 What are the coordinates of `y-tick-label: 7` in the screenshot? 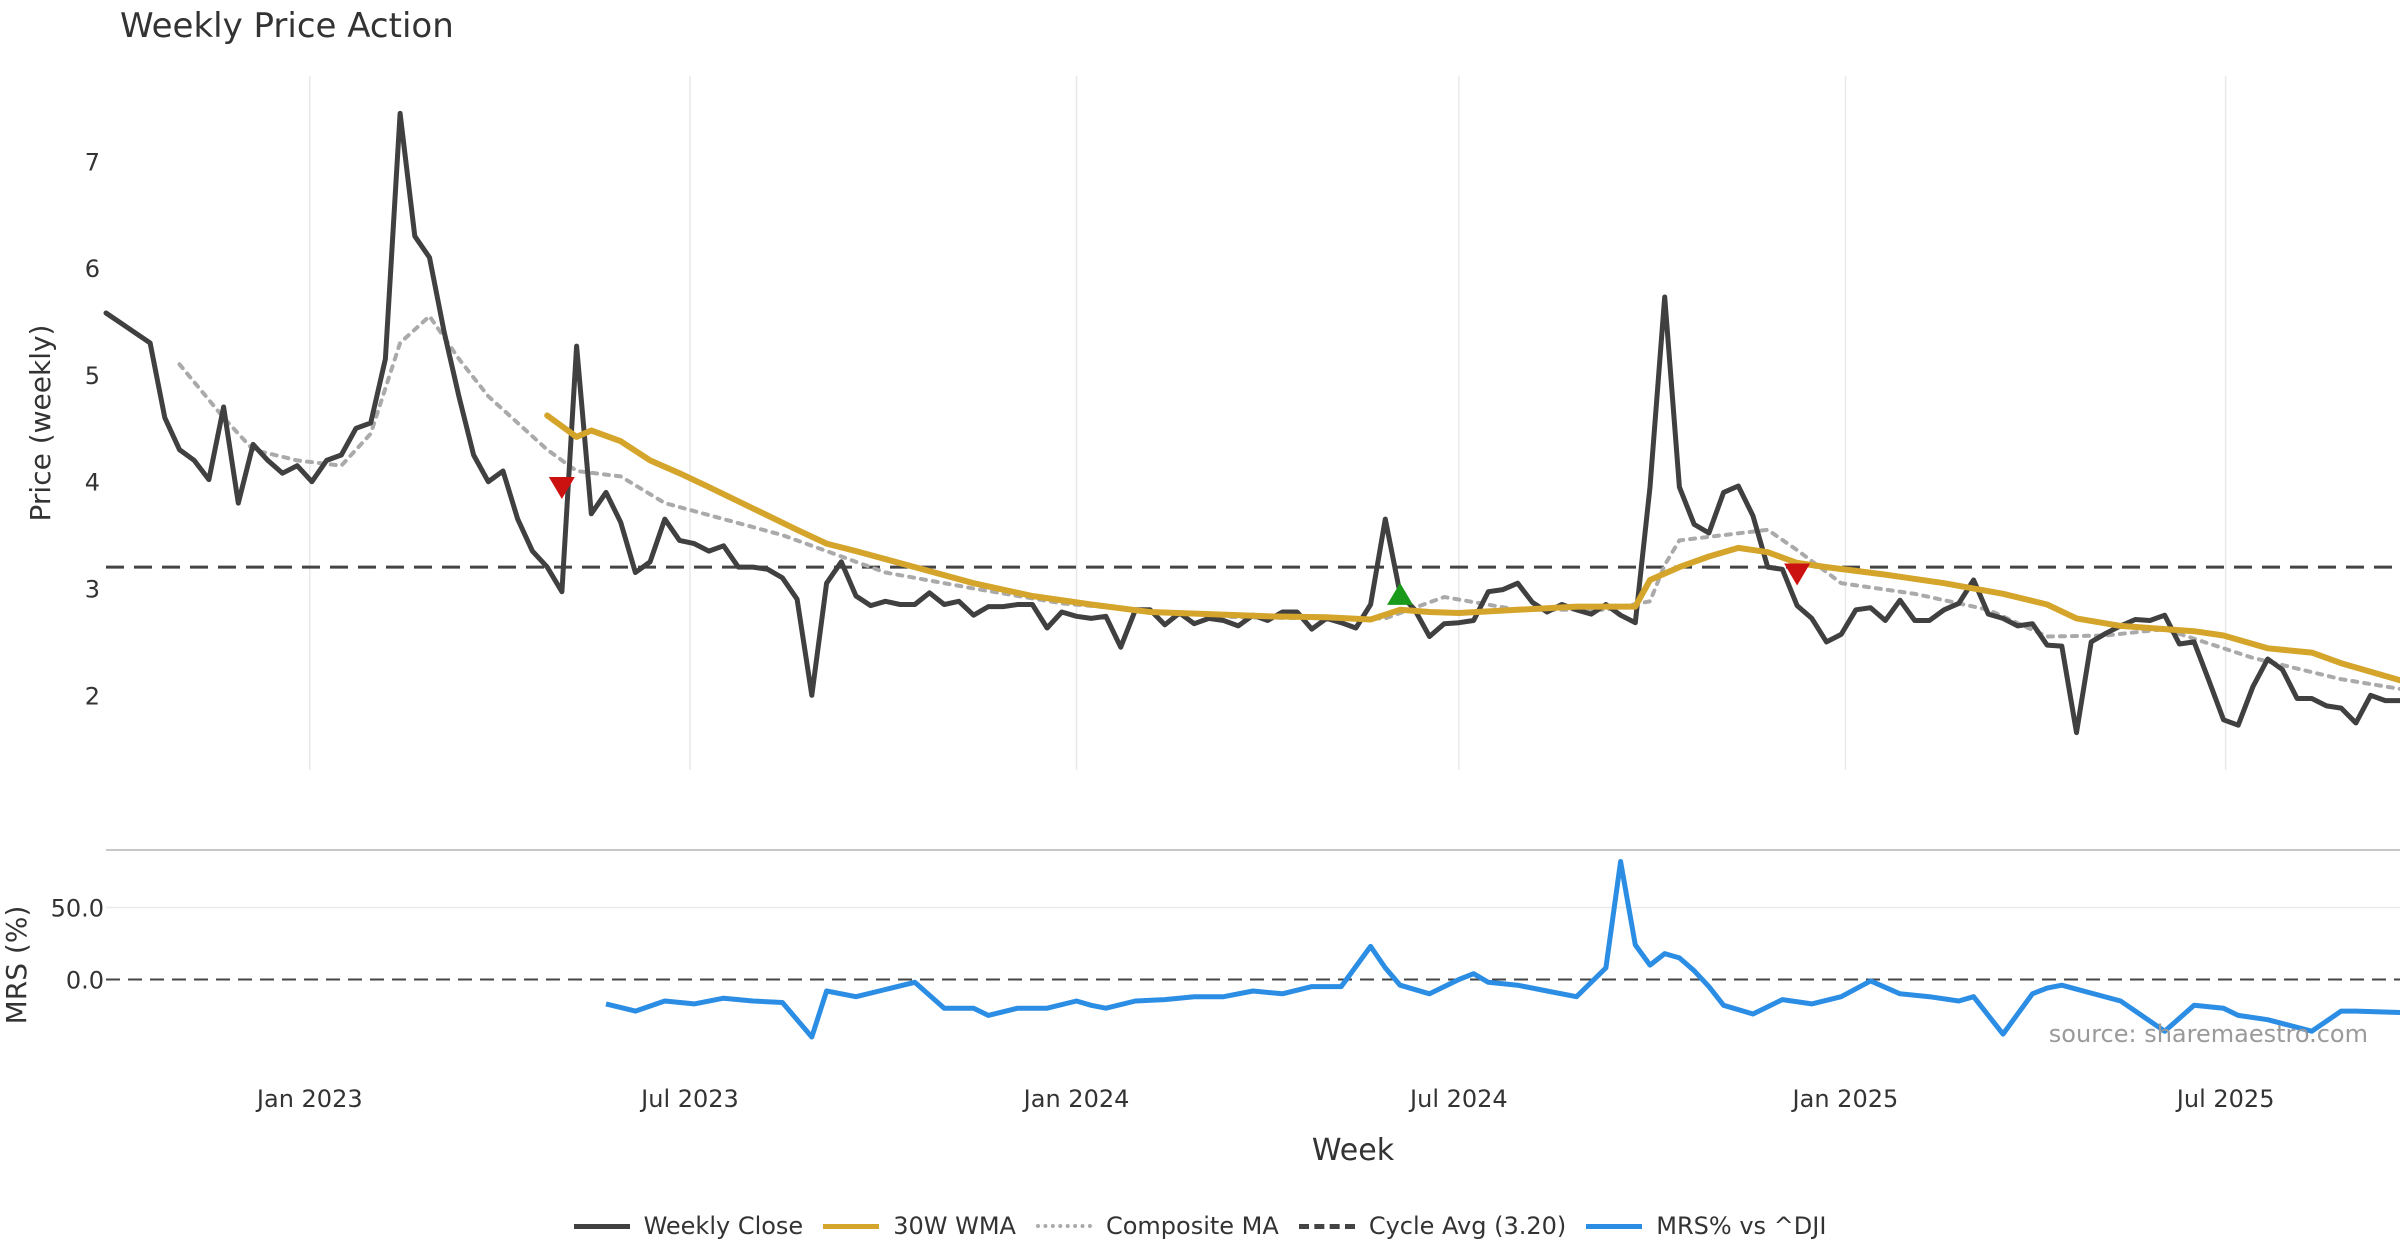 It's located at (92, 162).